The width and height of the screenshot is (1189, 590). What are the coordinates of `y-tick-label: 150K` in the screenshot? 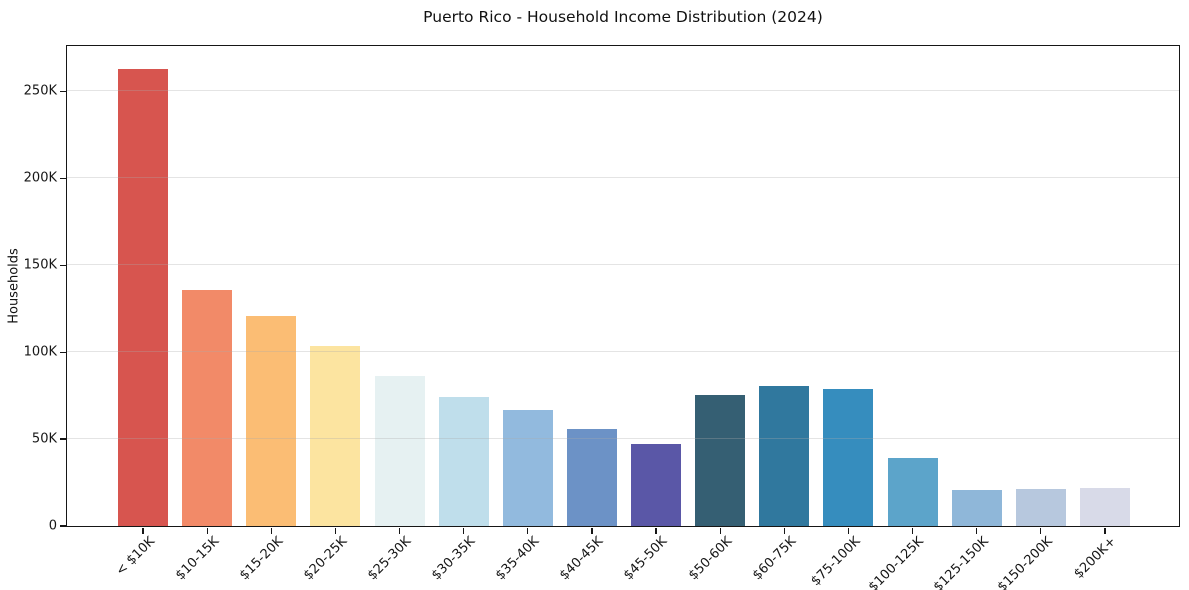 It's located at (40, 265).